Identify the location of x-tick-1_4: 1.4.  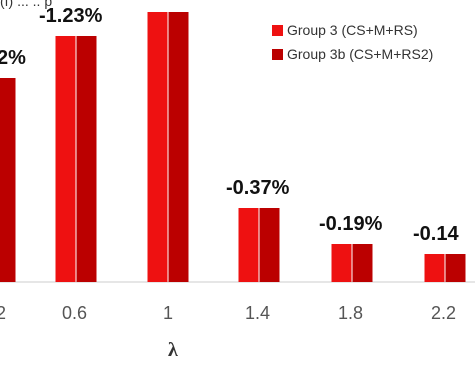
(257, 313).